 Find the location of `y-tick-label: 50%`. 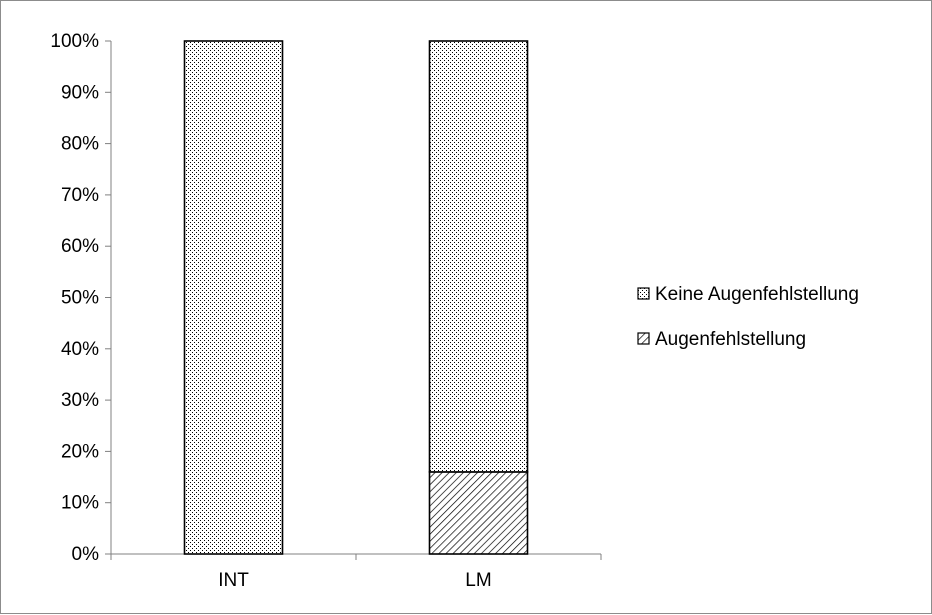

y-tick-label: 50% is located at coordinates (80, 298).